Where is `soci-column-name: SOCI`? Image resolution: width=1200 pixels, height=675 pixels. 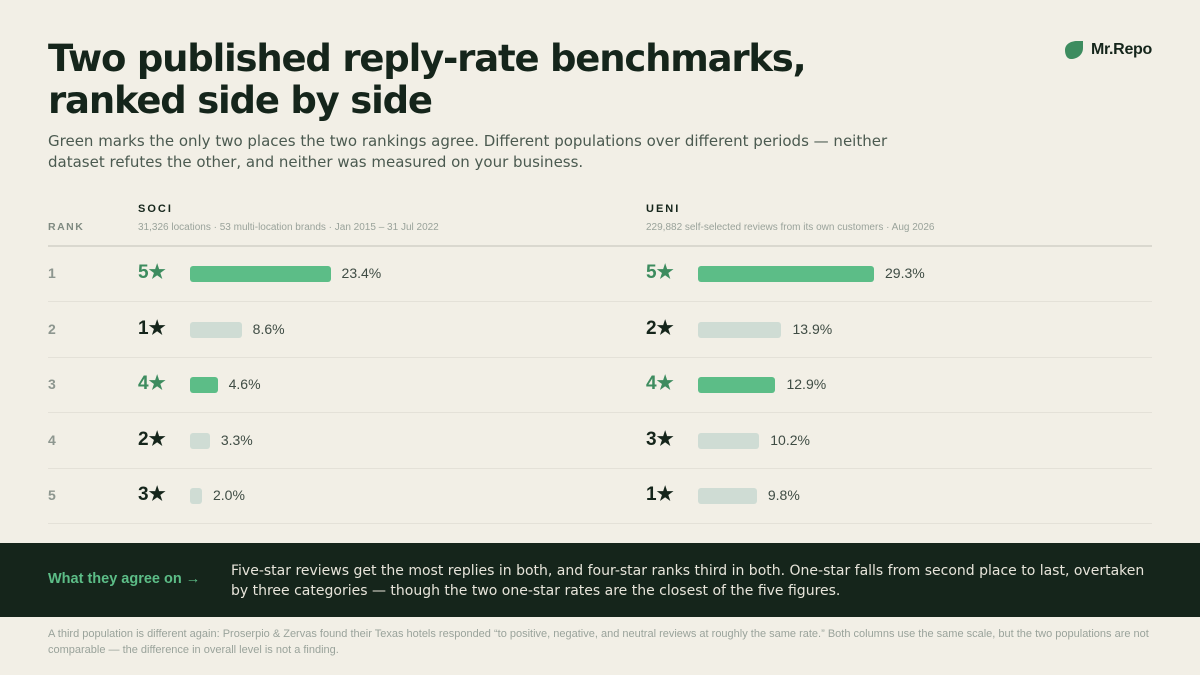 soci-column-name: SOCI is located at coordinates (155, 209).